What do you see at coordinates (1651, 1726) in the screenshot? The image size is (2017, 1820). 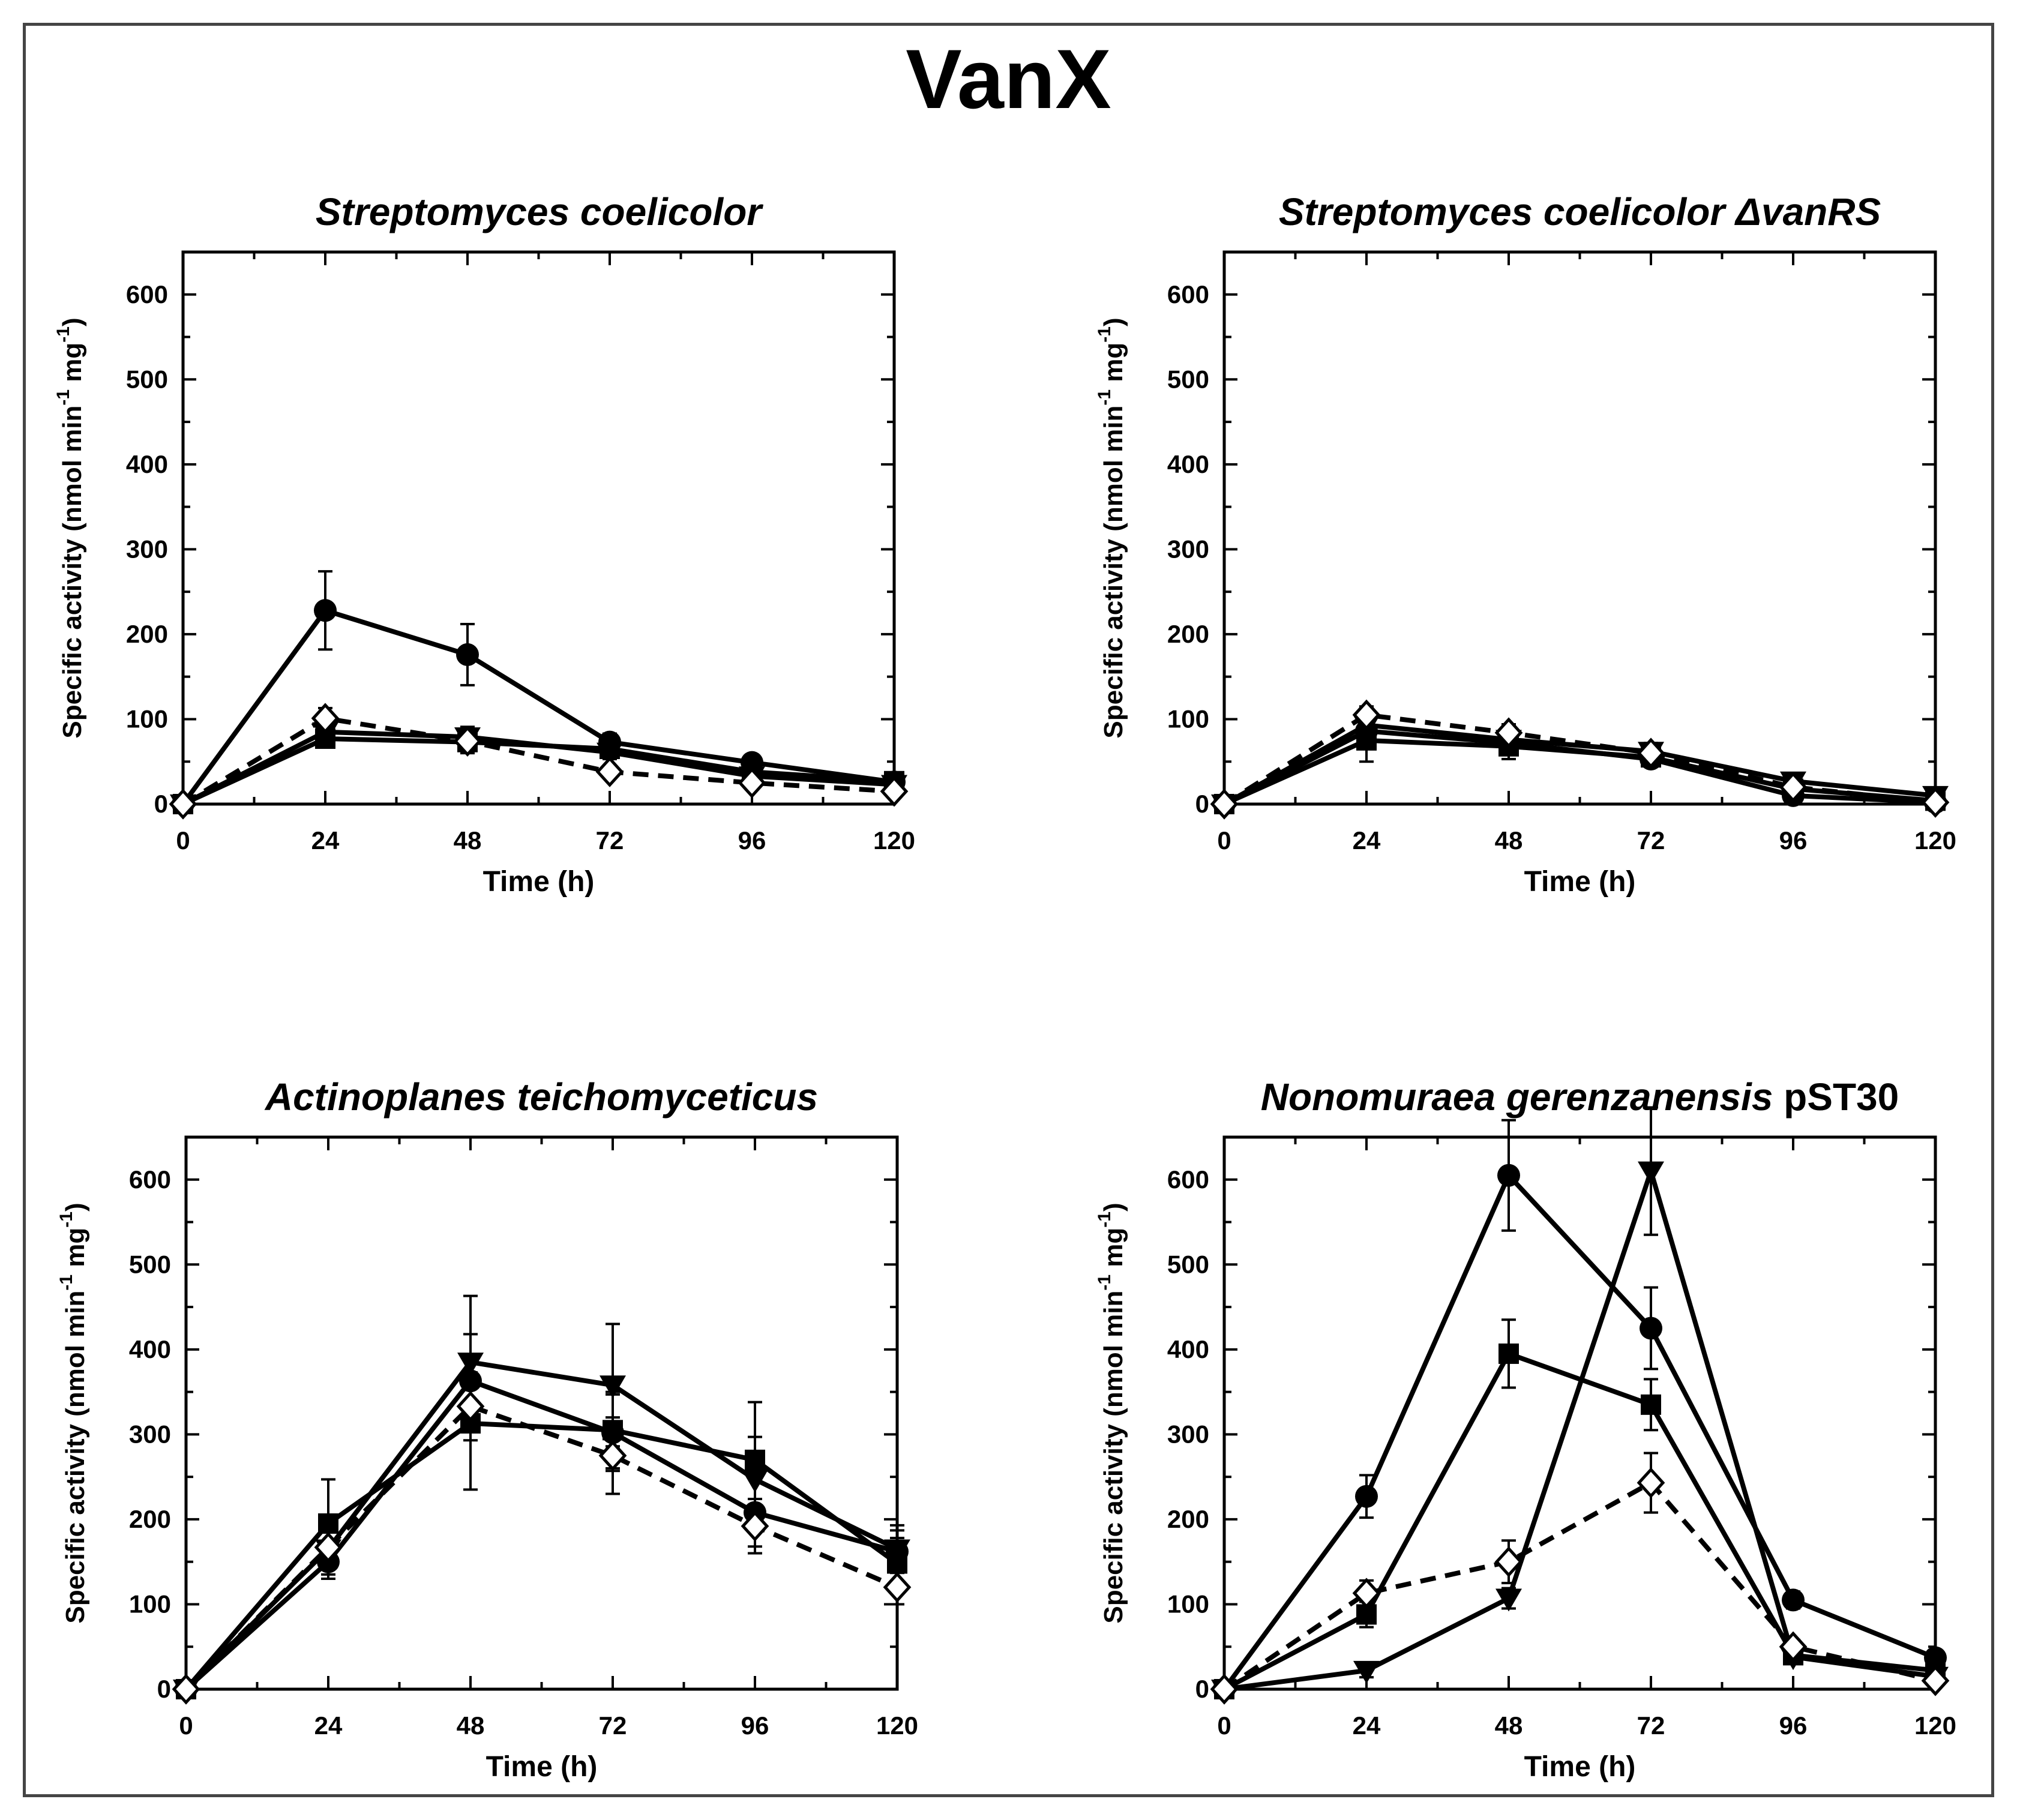 I see `x-tick-label: 72` at bounding box center [1651, 1726].